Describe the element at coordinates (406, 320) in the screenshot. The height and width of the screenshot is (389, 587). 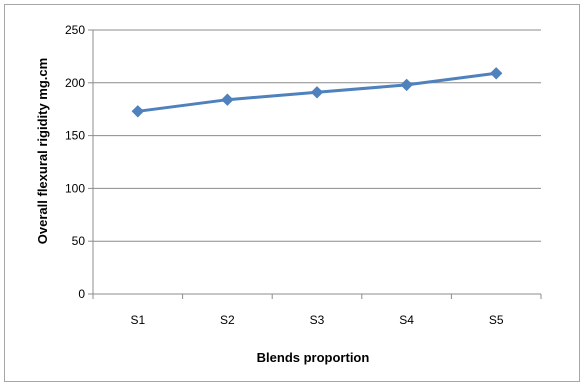
I see `x-tick-label-S4: S4` at that location.